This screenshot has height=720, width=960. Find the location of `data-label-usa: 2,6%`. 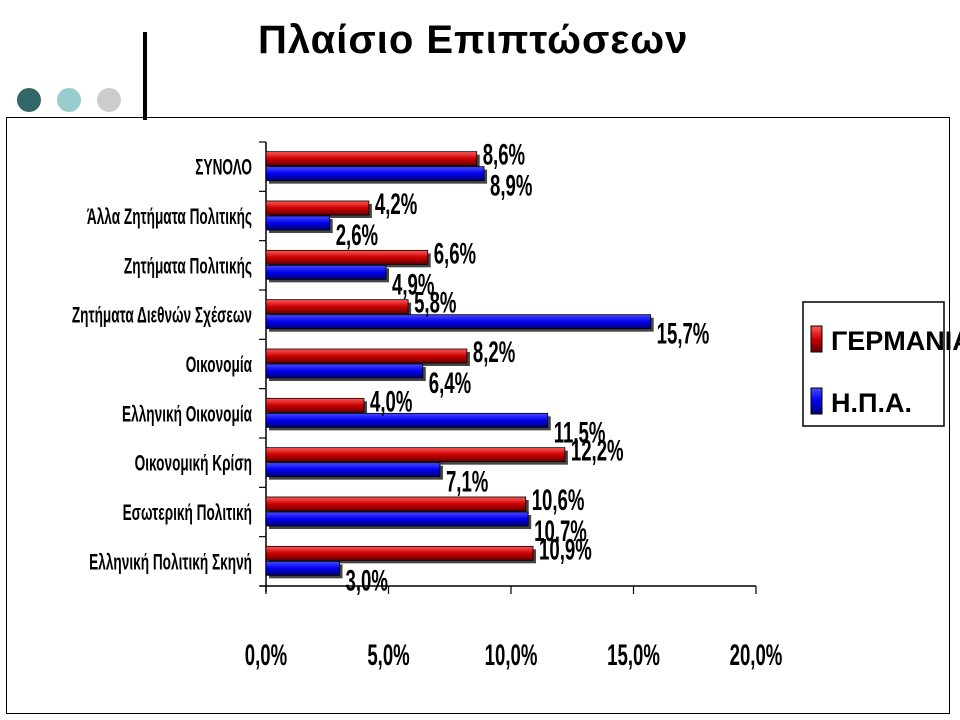

data-label-usa: 2,6% is located at coordinates (357, 236).